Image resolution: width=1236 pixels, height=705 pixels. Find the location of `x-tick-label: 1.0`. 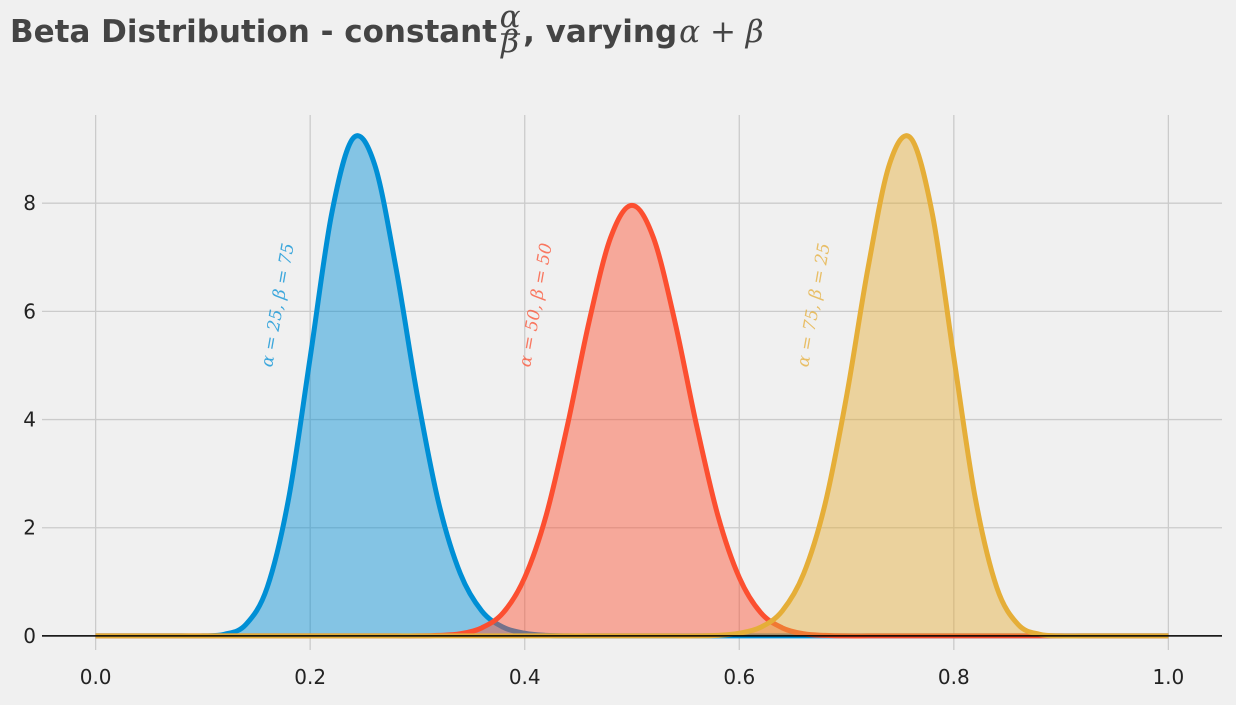

x-tick-label: 1.0 is located at coordinates (1168, 677).